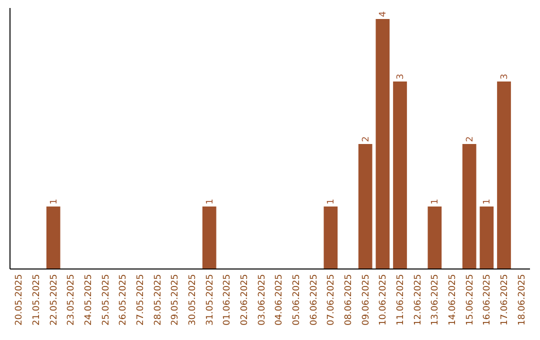 This screenshot has width=540, height=340. What do you see at coordinates (227, 300) in the screenshot?
I see `x-tick-label: 01.06.2025` at bounding box center [227, 300].